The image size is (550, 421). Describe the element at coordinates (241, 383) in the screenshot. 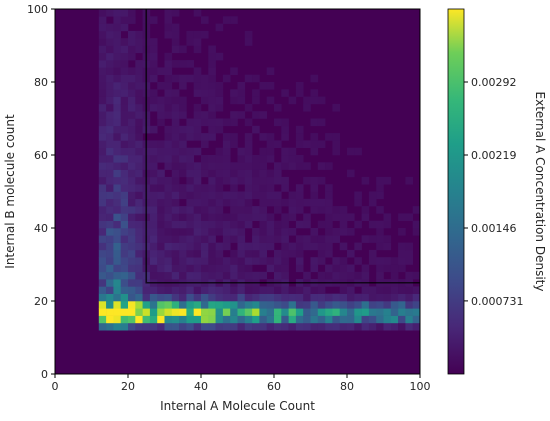

I see `x-axis: 0 20 40 60 80 100` at that location.